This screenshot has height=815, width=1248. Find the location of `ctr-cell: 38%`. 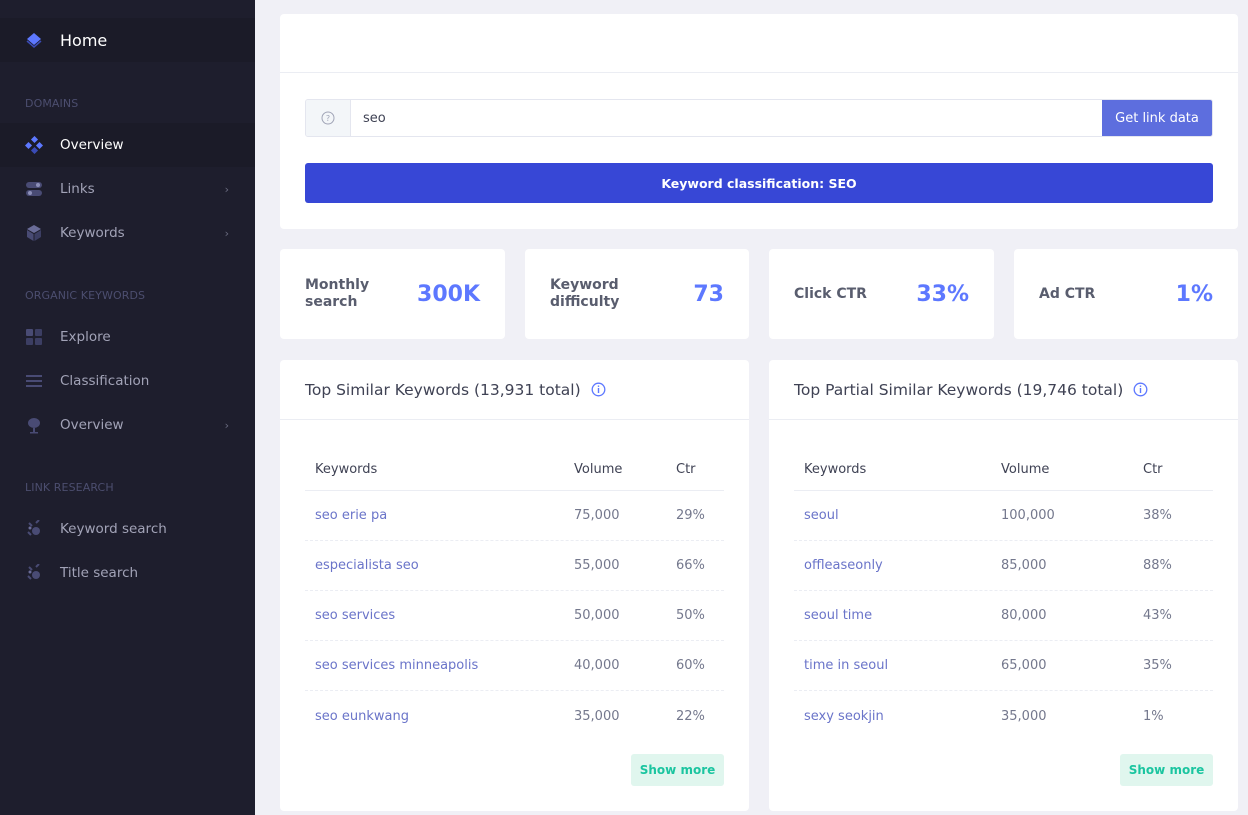

ctr-cell: 38% is located at coordinates (1157, 515).